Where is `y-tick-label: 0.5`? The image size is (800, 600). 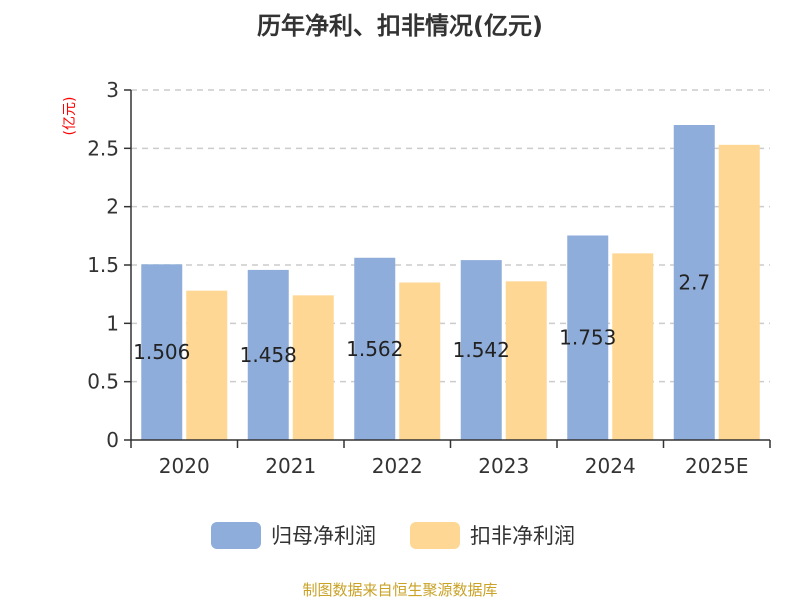
y-tick-label: 0.5 is located at coordinates (103, 382).